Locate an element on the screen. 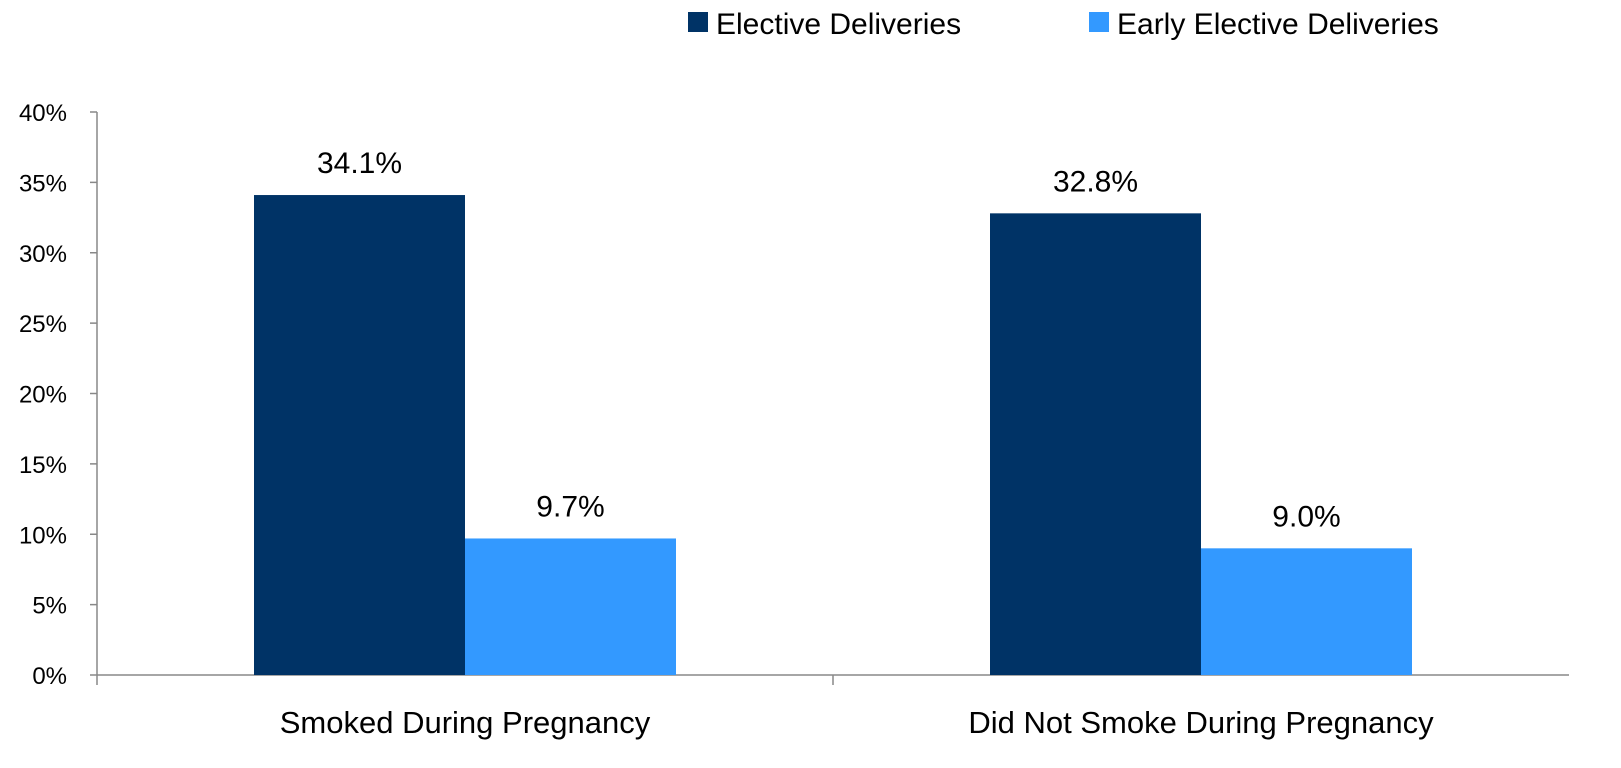  bar-data-label: 34.1% is located at coordinates (359, 163).